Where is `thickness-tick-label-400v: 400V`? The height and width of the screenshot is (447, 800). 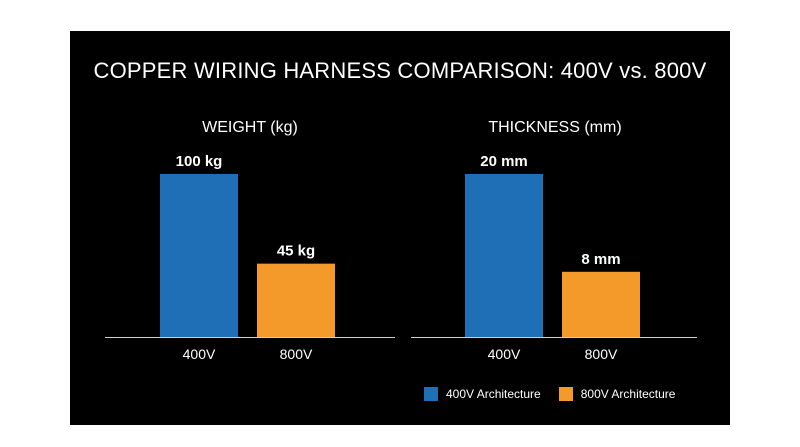
thickness-tick-label-400v: 400V is located at coordinates (504, 354).